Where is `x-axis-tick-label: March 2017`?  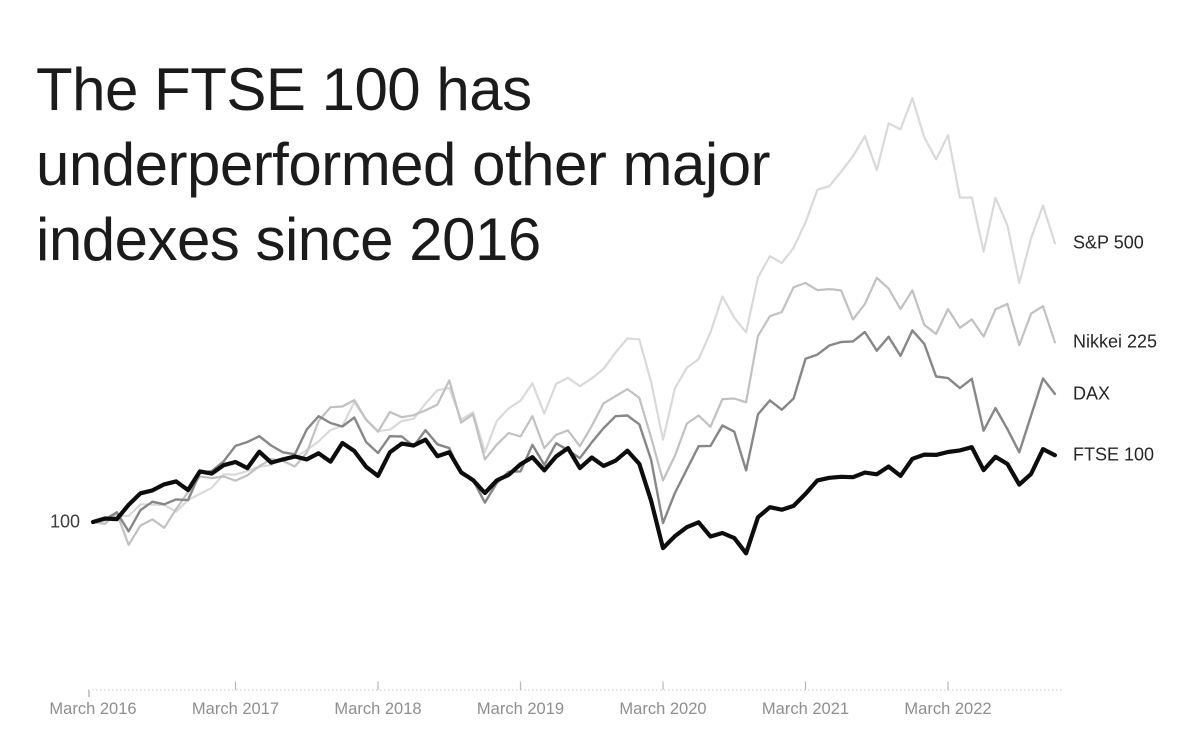
x-axis-tick-label: March 2017 is located at coordinates (235, 709).